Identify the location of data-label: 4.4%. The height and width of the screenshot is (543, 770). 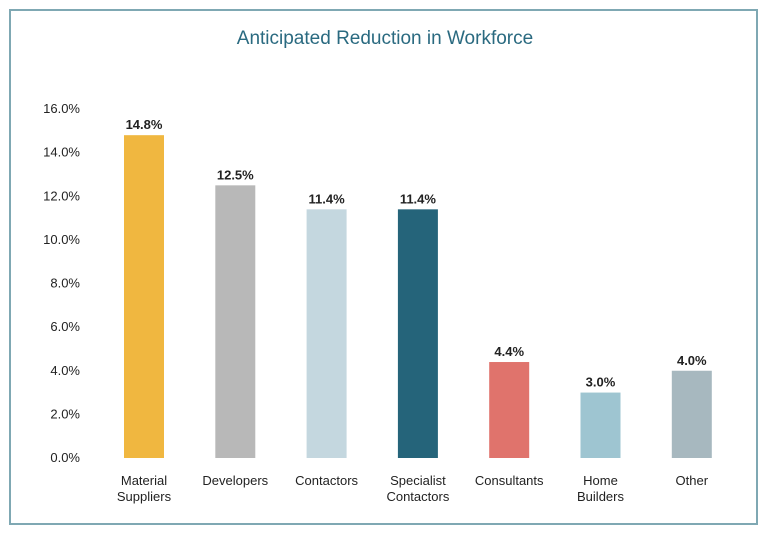
(509, 351).